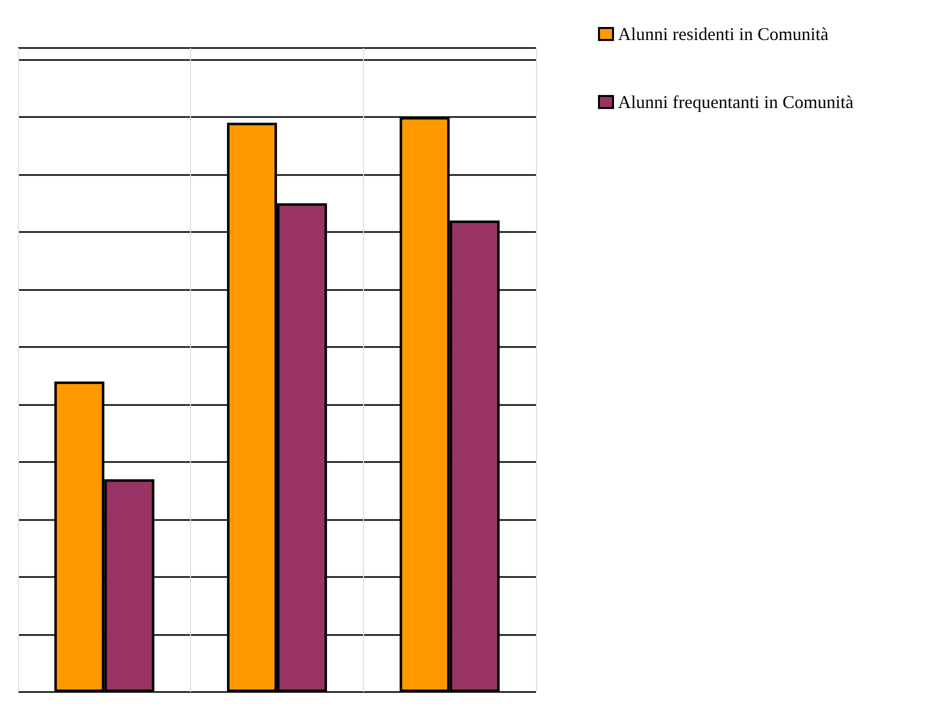 The height and width of the screenshot is (708, 939). I want to click on legend-label: Alunni residenti in Comunità, so click(723, 34).